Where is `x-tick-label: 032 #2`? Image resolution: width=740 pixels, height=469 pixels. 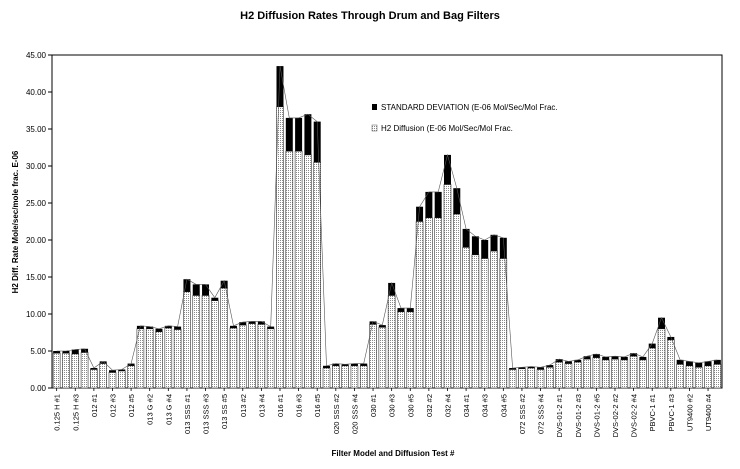 x-tick-label: 032 #2 is located at coordinates (429, 405).